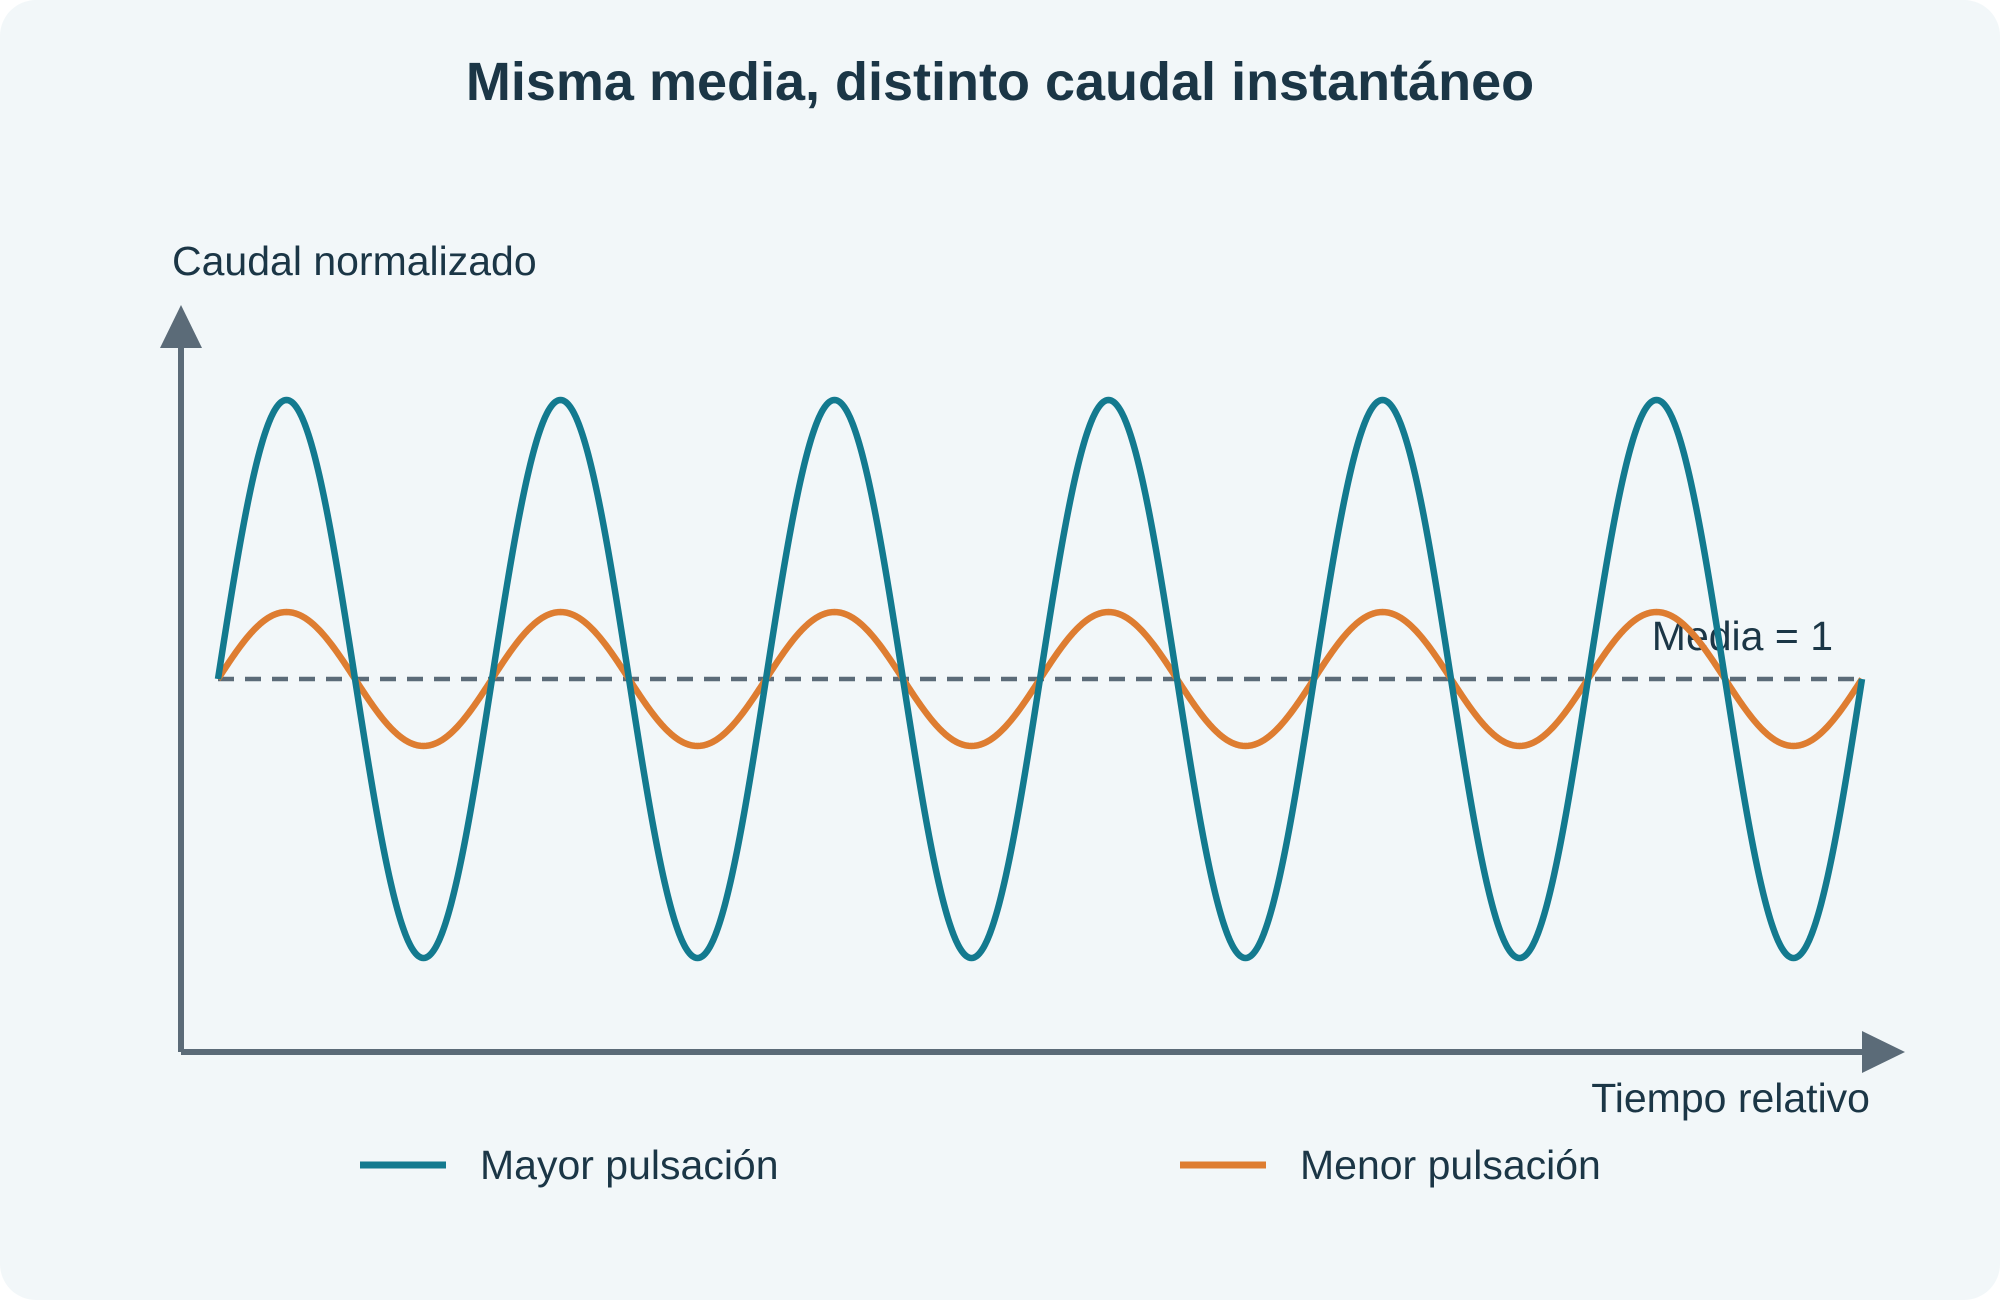 The height and width of the screenshot is (1305, 2000). I want to click on x-axis-arrow, so click(1883, 1052).